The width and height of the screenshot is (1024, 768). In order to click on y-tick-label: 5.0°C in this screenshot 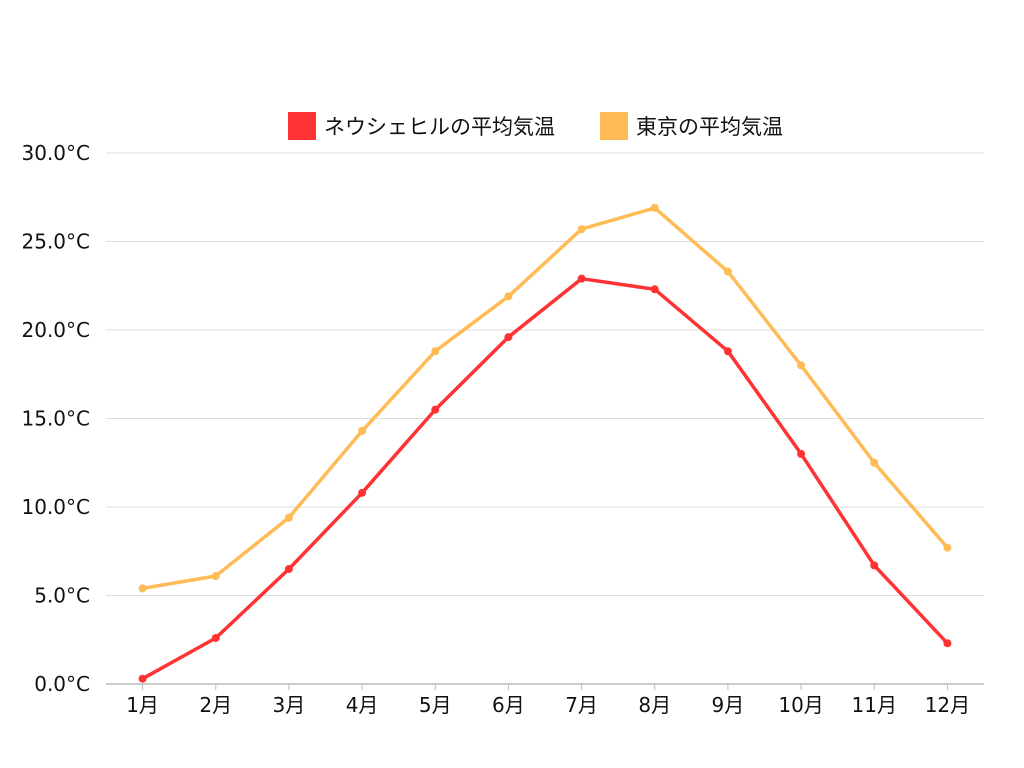, I will do `click(62, 596)`.